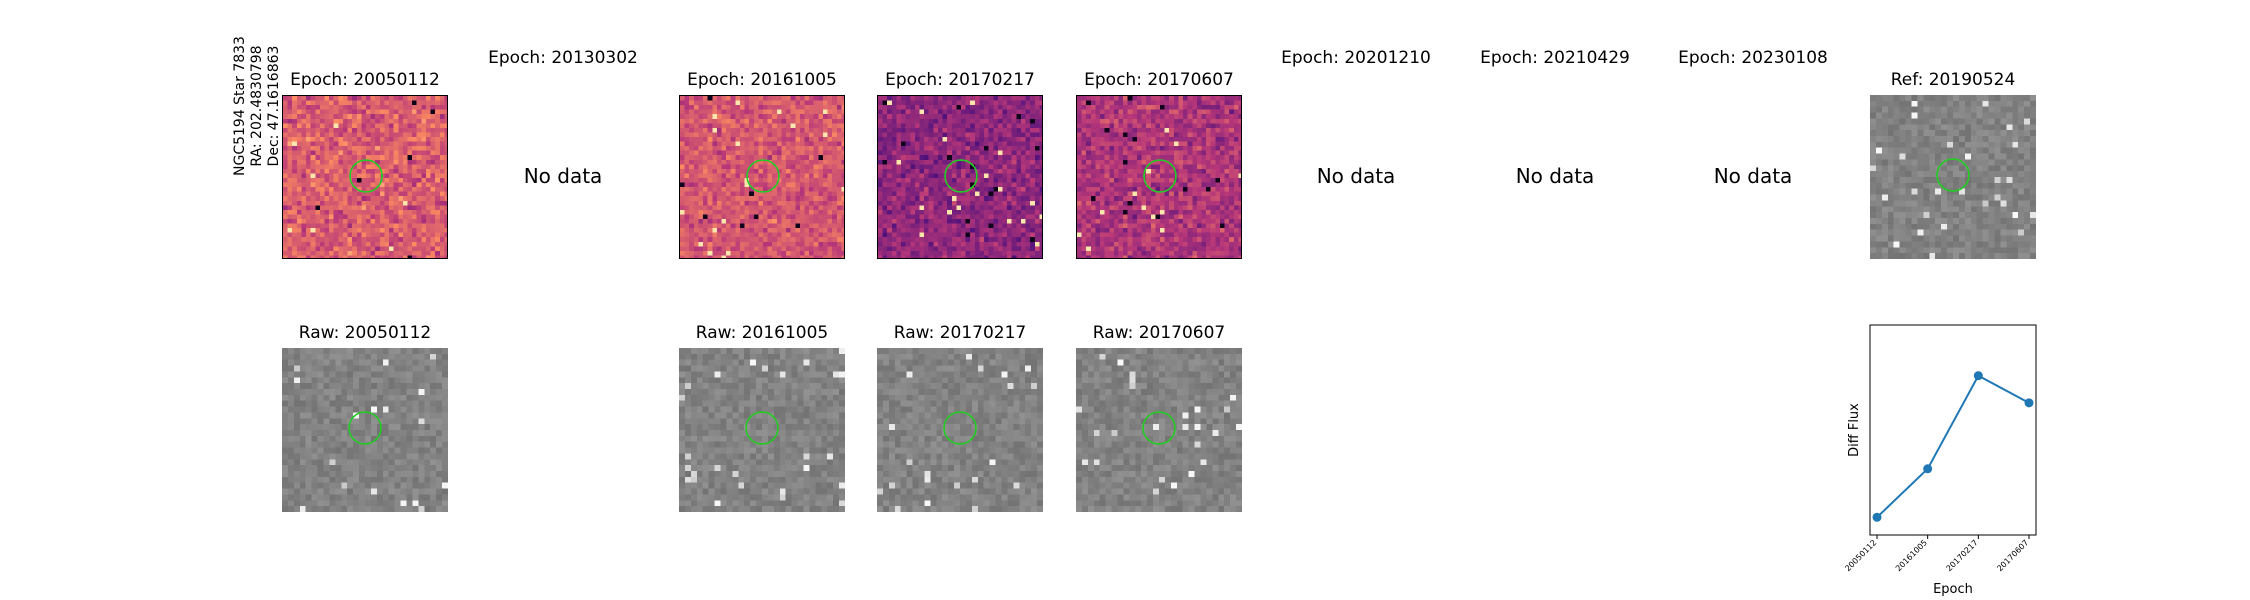 Image resolution: width=2250 pixels, height=600 pixels. I want to click on chart-frame, so click(1953, 430).